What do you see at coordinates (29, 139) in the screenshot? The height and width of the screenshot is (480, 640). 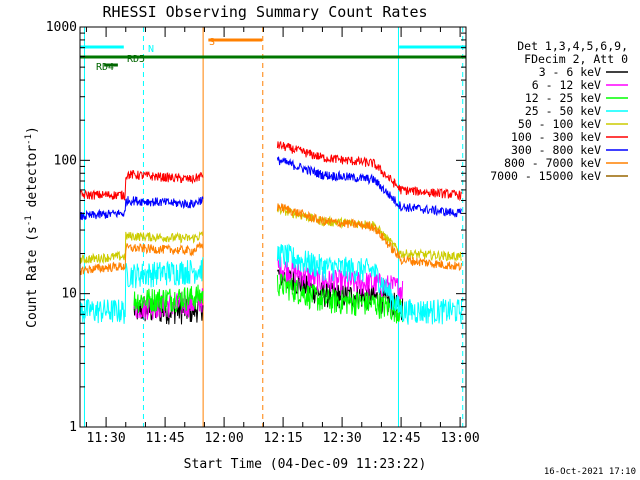 I see `y-label-sup-2: -1` at bounding box center [29, 139].